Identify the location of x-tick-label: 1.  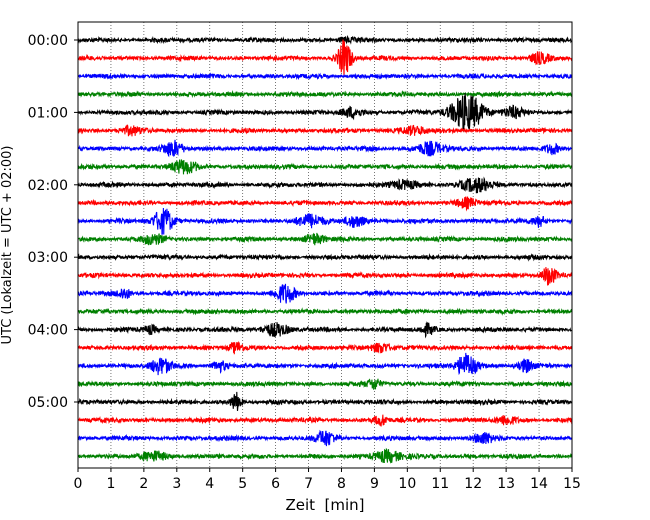
(110, 484).